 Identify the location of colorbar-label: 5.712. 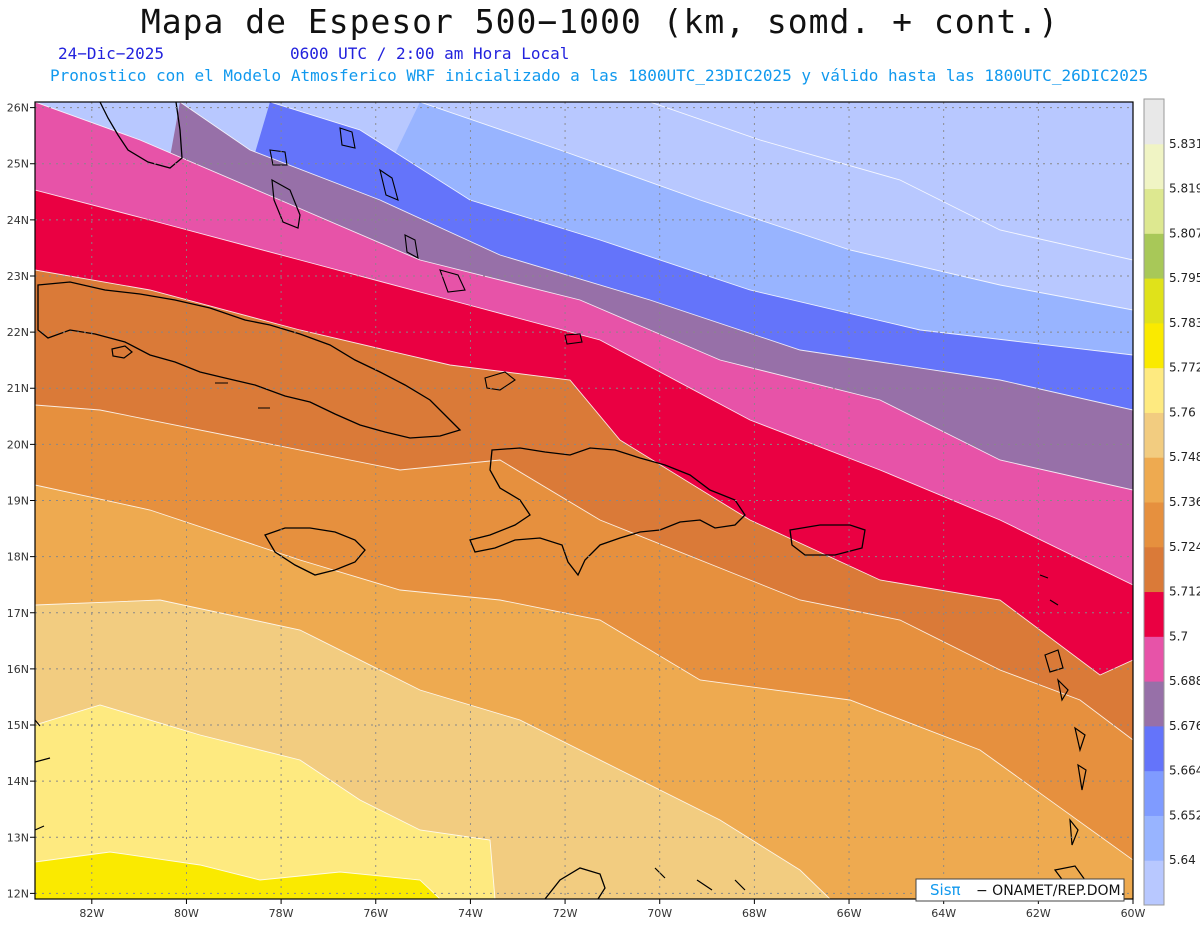
(1184, 592).